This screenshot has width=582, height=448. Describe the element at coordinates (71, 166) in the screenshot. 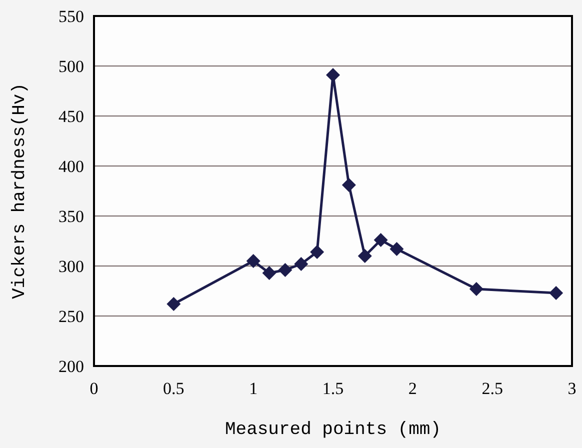

I see `y-tick-label: 400` at that location.